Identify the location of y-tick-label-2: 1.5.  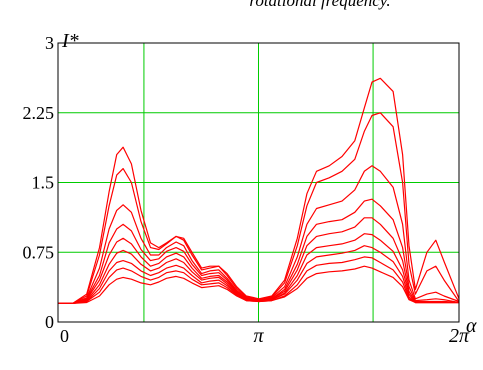
(43, 183).